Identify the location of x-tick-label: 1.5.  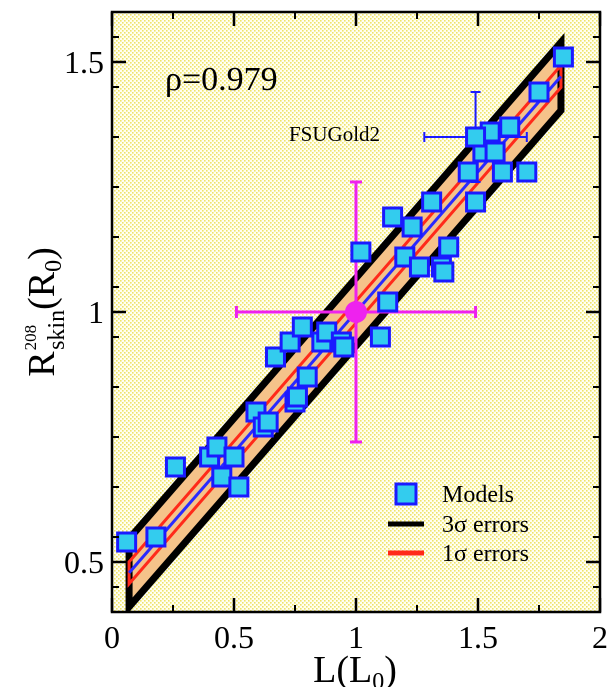
(478, 637).